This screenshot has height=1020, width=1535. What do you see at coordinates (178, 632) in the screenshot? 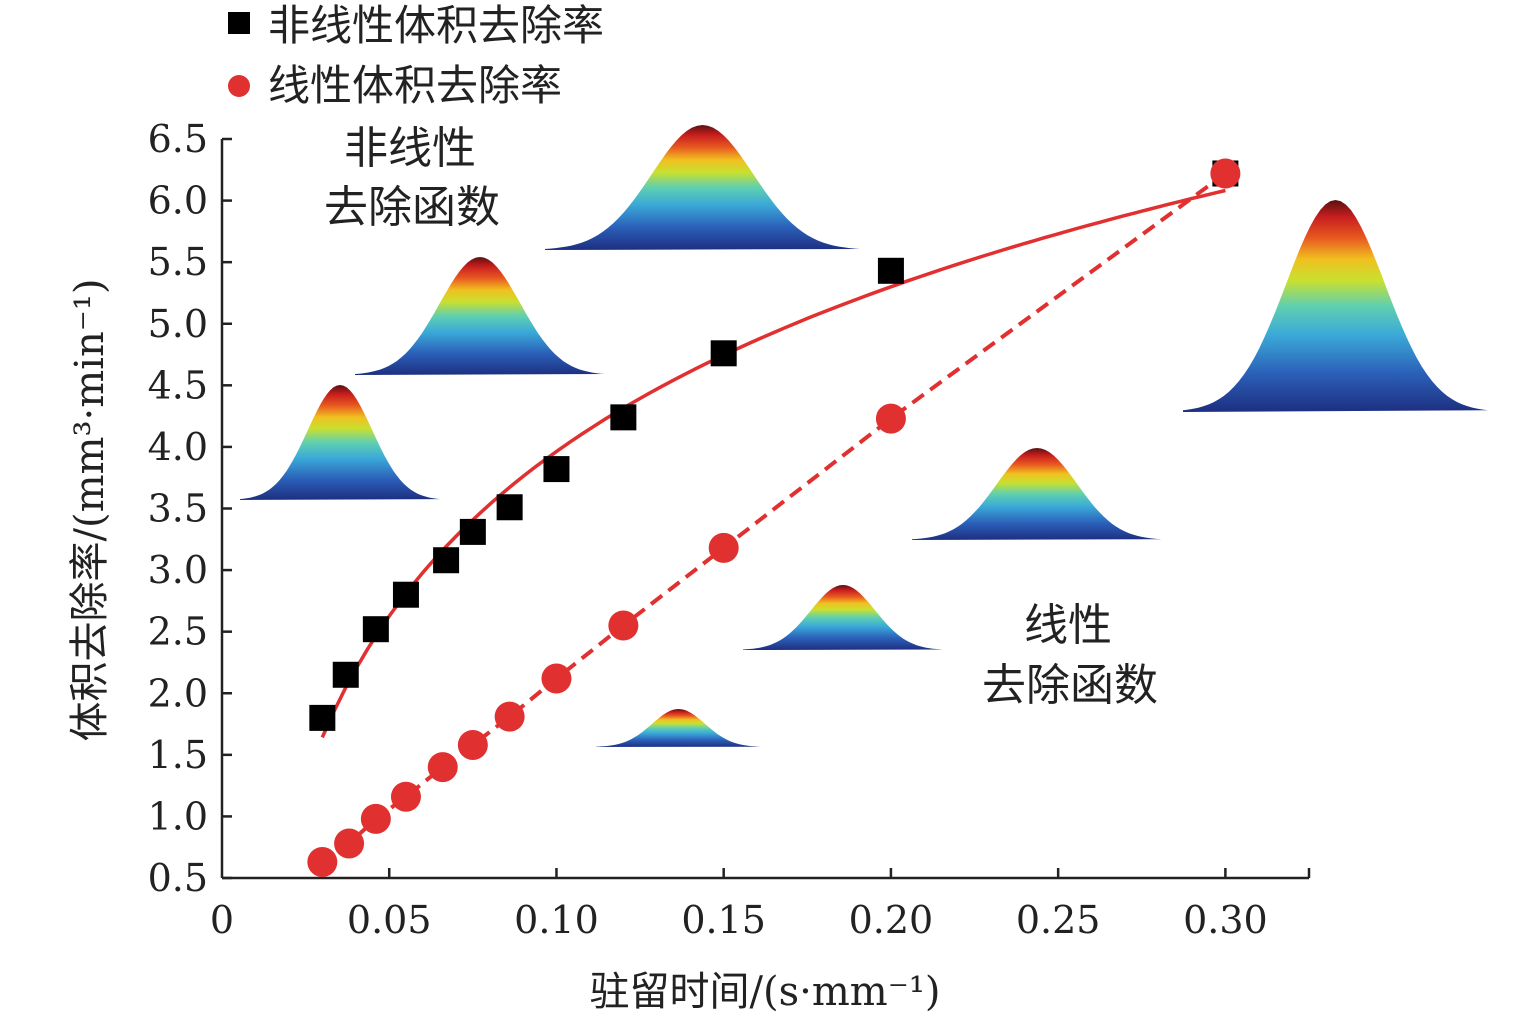
I see `y-tick-label: 2.5` at bounding box center [178, 632].